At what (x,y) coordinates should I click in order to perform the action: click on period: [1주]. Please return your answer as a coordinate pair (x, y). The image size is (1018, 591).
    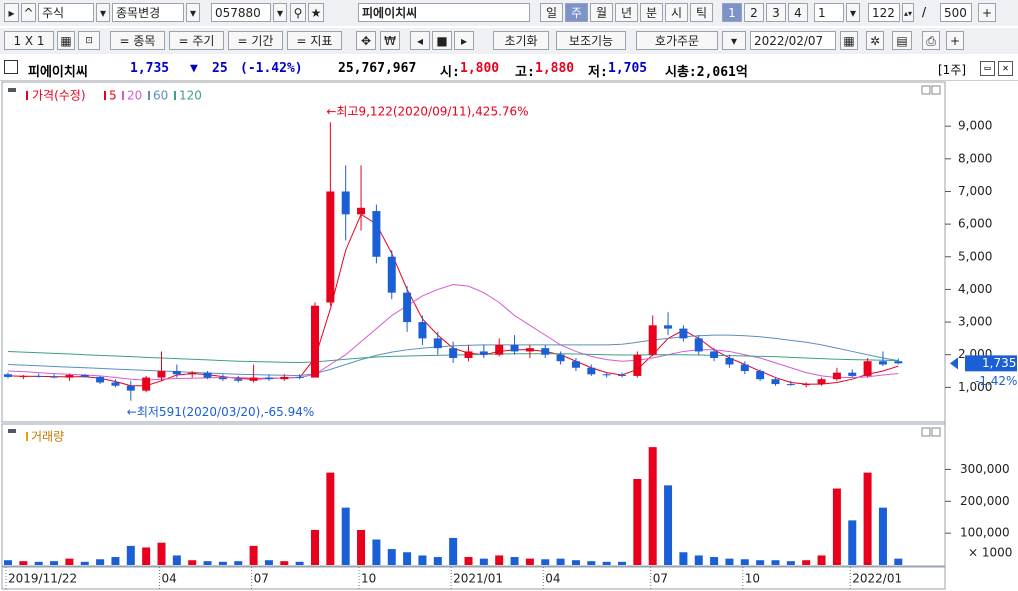
    Looking at the image, I should click on (952, 70).